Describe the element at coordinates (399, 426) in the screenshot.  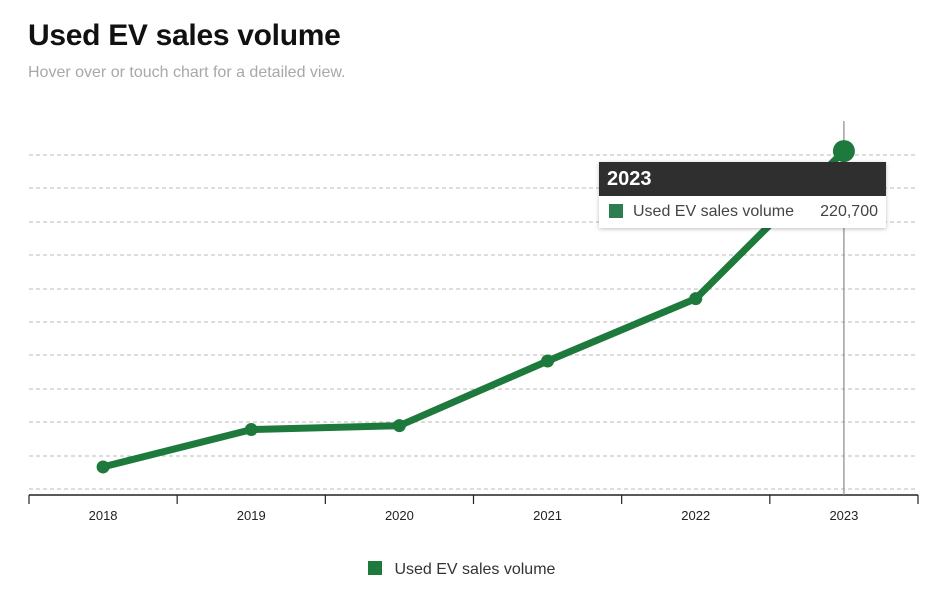
I see `data-point-2020` at that location.